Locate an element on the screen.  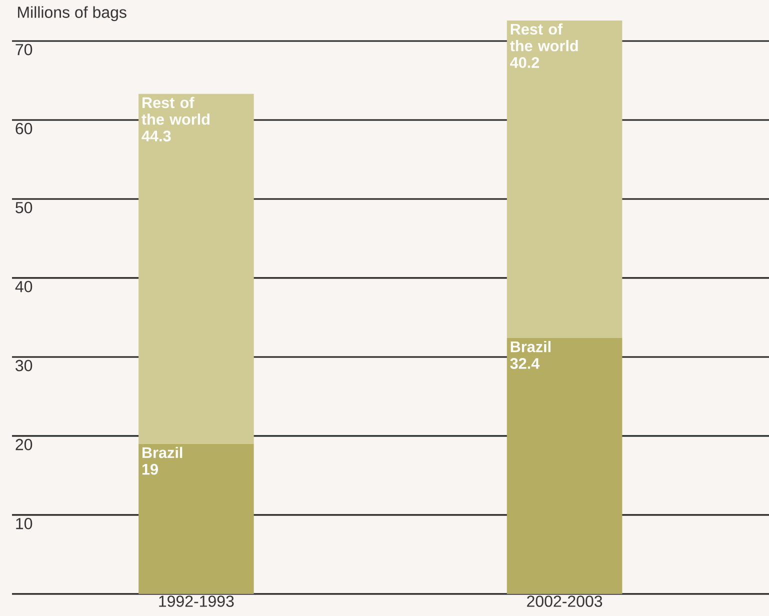
y-tick-label: 60 is located at coordinates (24, 128).